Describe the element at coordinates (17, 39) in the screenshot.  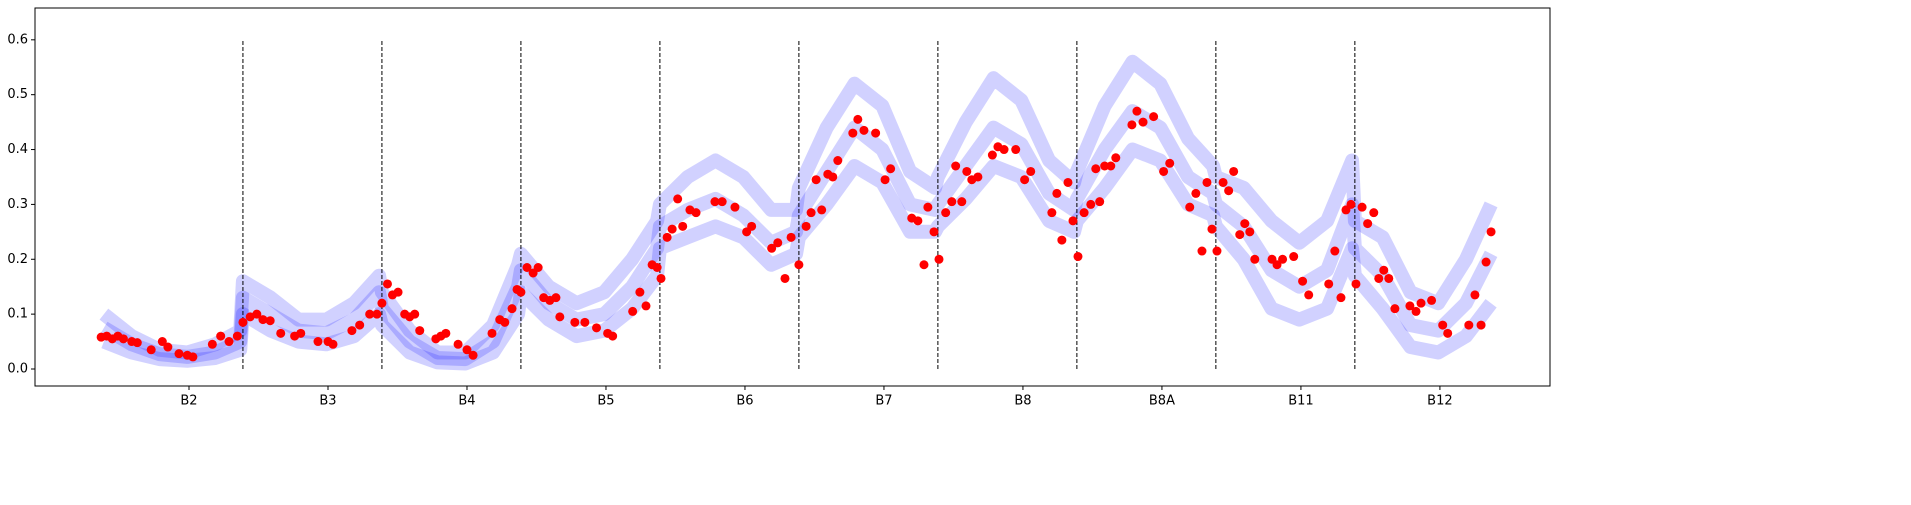
I see `y-tick-label: 0.6` at that location.